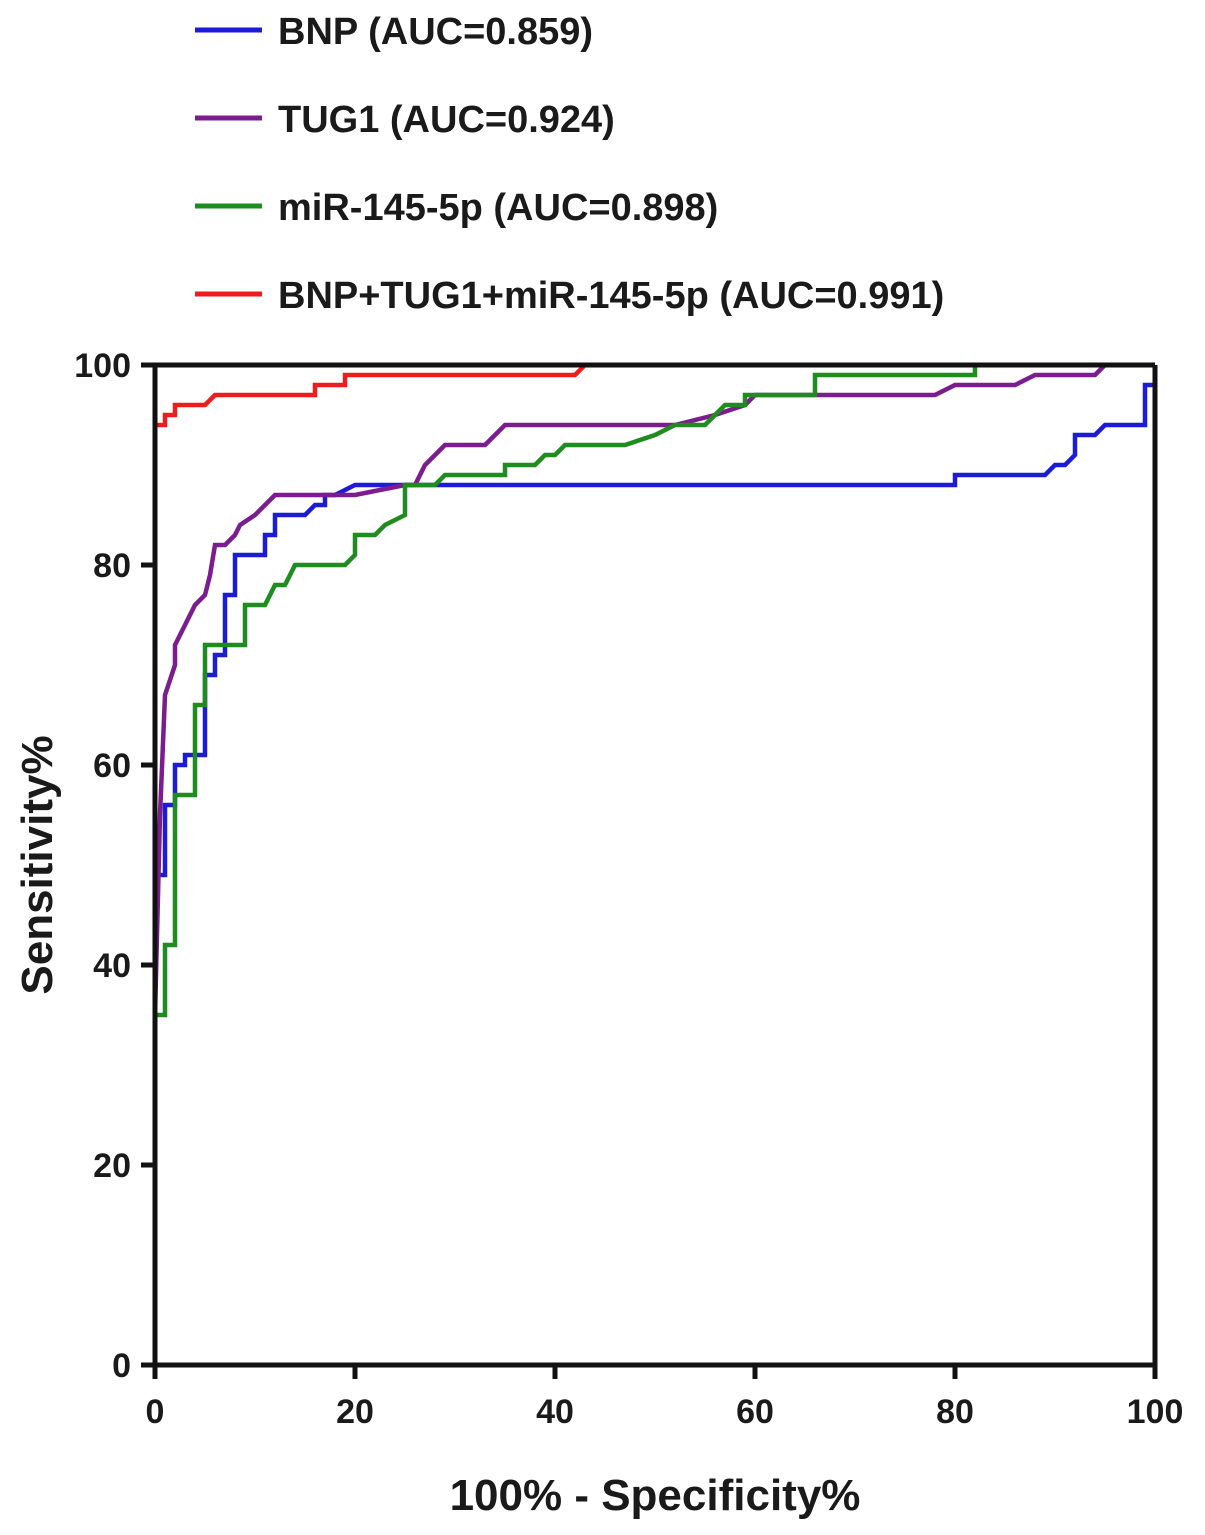 This screenshot has height=1535, width=1205. What do you see at coordinates (112, 566) in the screenshot?
I see `y-tick-label: 80` at bounding box center [112, 566].